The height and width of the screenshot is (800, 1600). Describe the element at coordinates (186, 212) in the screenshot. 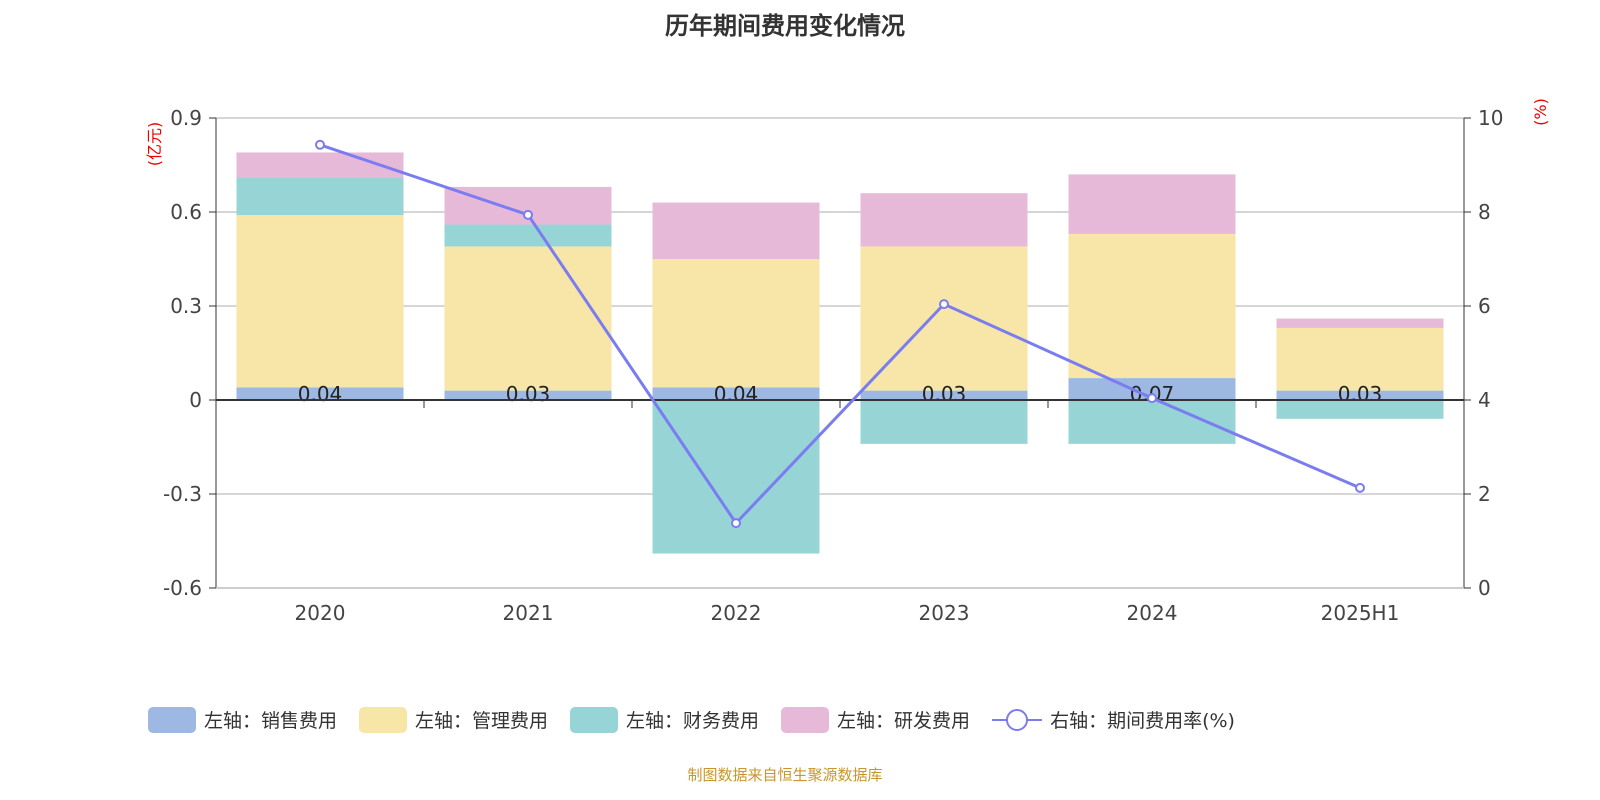

I see `left-tick-label: 0.6` at that location.